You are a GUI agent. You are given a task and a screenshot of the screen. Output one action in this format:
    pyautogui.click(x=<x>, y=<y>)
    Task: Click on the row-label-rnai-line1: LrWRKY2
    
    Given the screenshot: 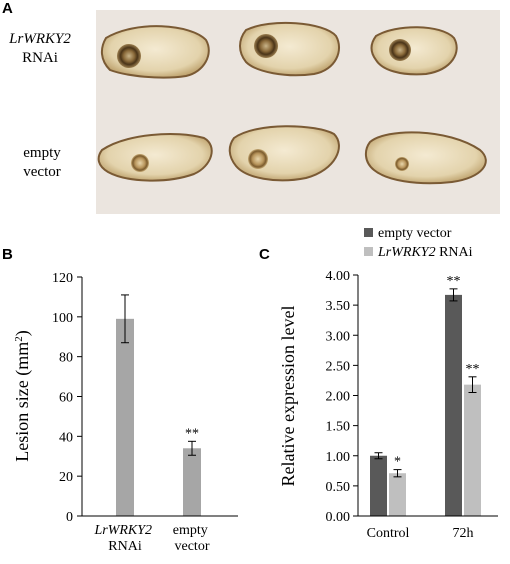 What is the action you would take?
    pyautogui.click(x=40, y=39)
    